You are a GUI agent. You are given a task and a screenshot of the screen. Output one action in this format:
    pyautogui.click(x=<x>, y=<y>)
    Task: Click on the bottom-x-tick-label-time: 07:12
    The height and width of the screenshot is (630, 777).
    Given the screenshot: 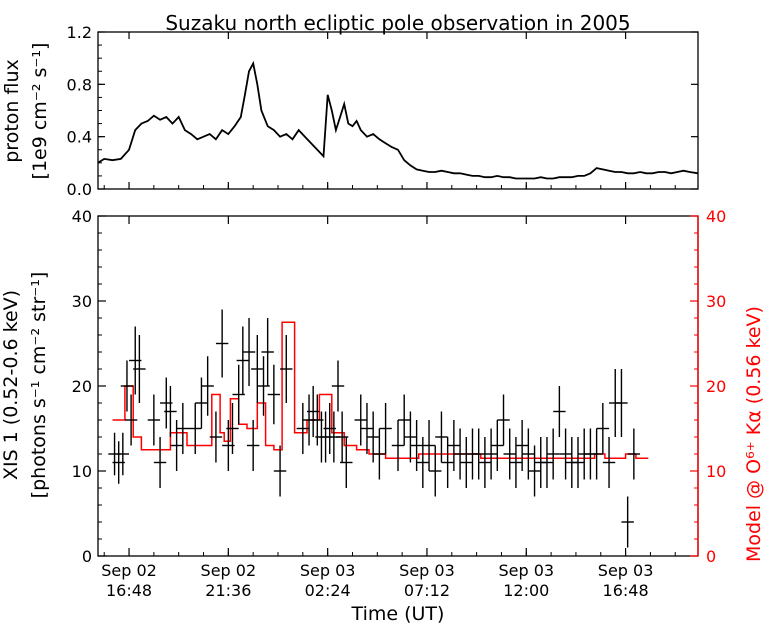 What is the action you would take?
    pyautogui.click(x=427, y=590)
    